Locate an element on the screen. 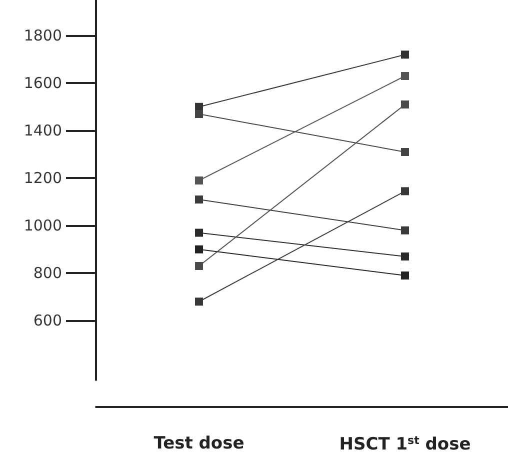 Image resolution: width=508 pixels, height=465 pixels. y-tick-label: 1200 is located at coordinates (43, 178).